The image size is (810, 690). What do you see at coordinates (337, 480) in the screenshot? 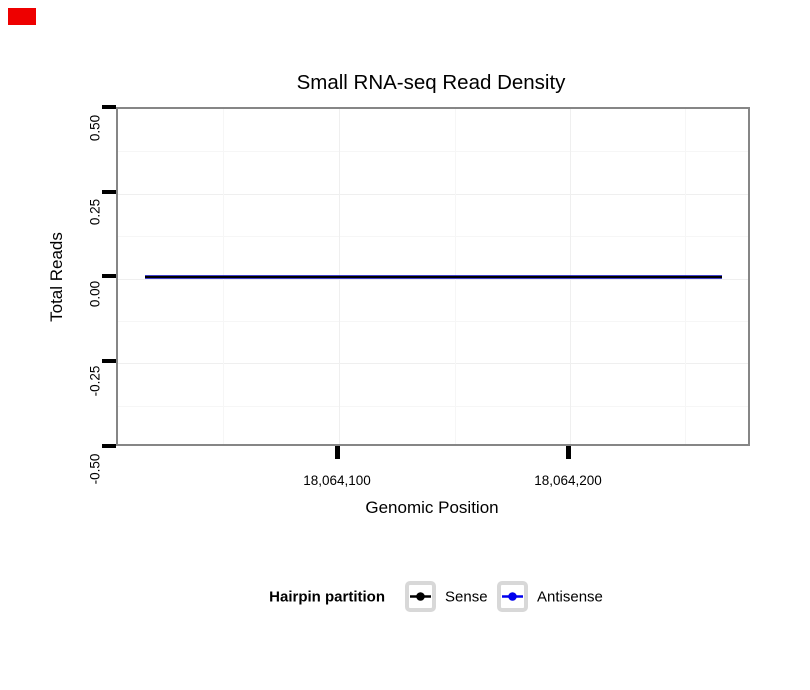
I see `x-tick-label: 18,064,100` at bounding box center [337, 480].